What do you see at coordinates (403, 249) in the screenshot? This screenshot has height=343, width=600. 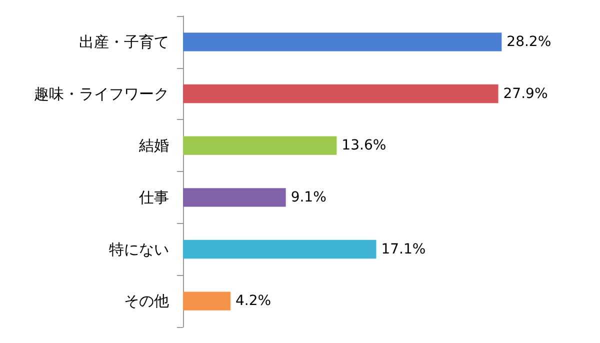 I see `data-label: 17.1%` at bounding box center [403, 249].